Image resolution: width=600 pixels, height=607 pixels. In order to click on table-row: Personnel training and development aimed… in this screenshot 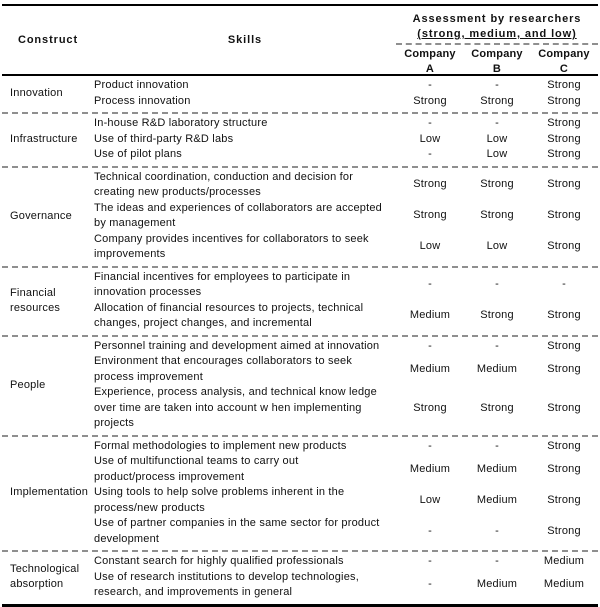, I will do `click(346, 347)`.